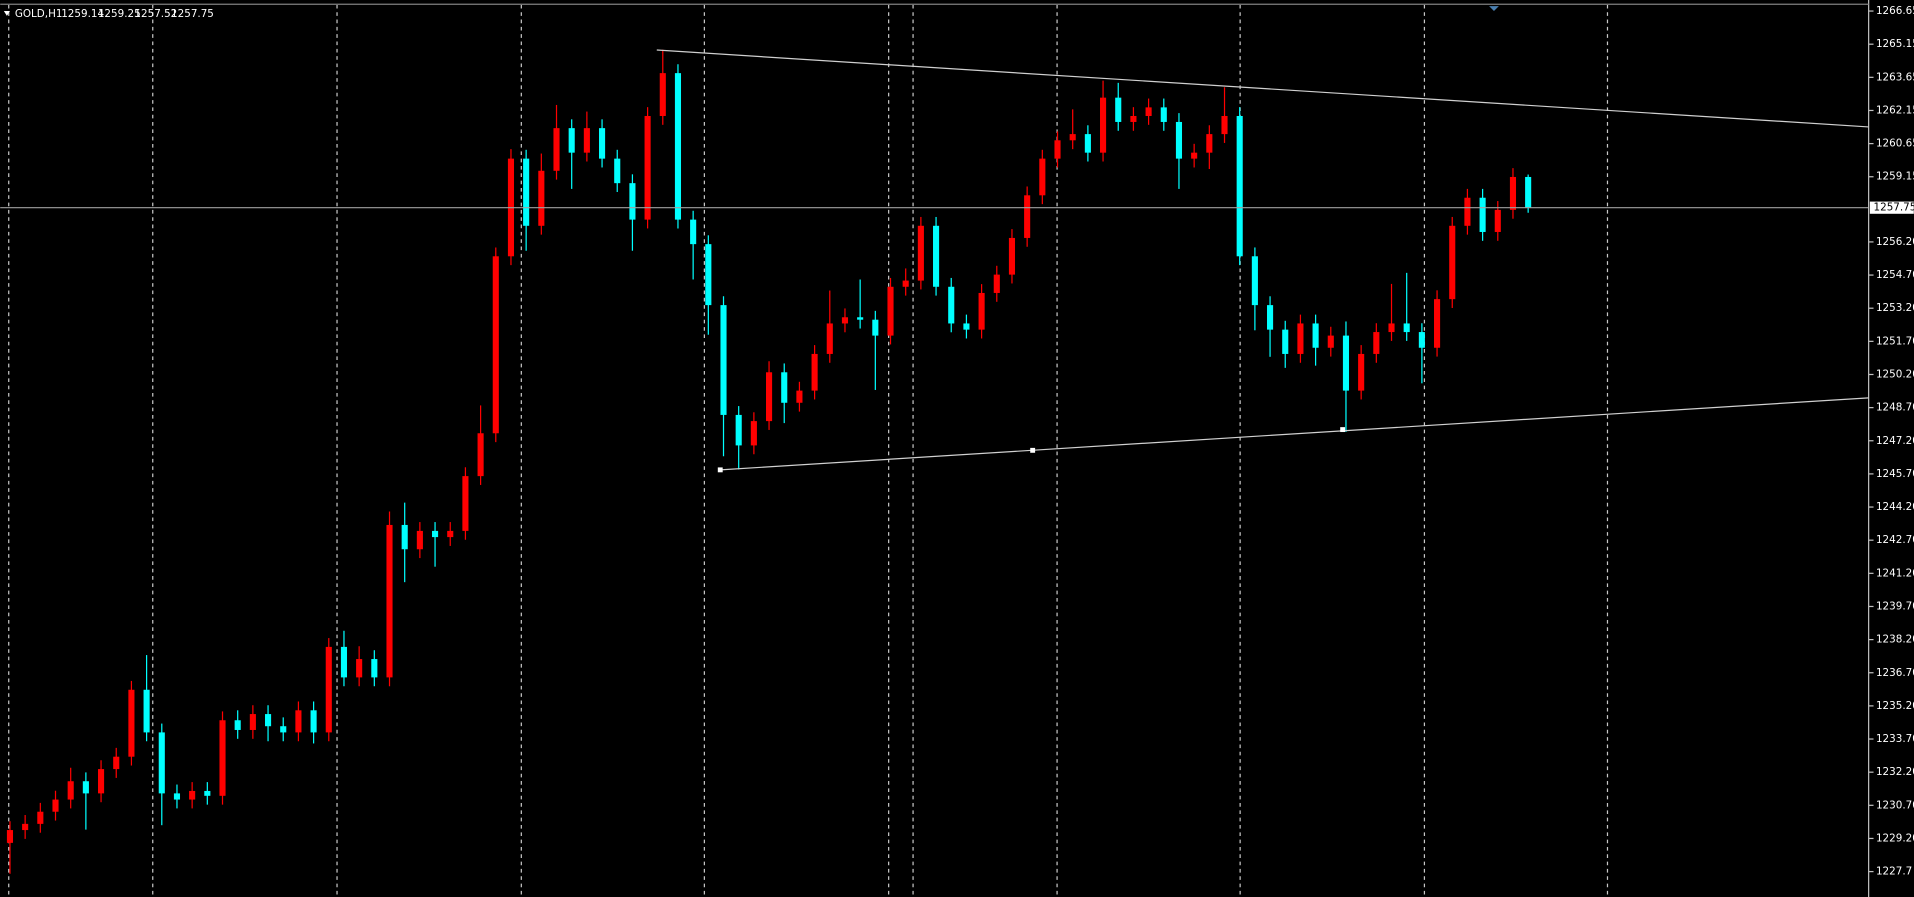  What do you see at coordinates (1895, 110) in the screenshot?
I see `y-tick-label: 1262.15` at bounding box center [1895, 110].